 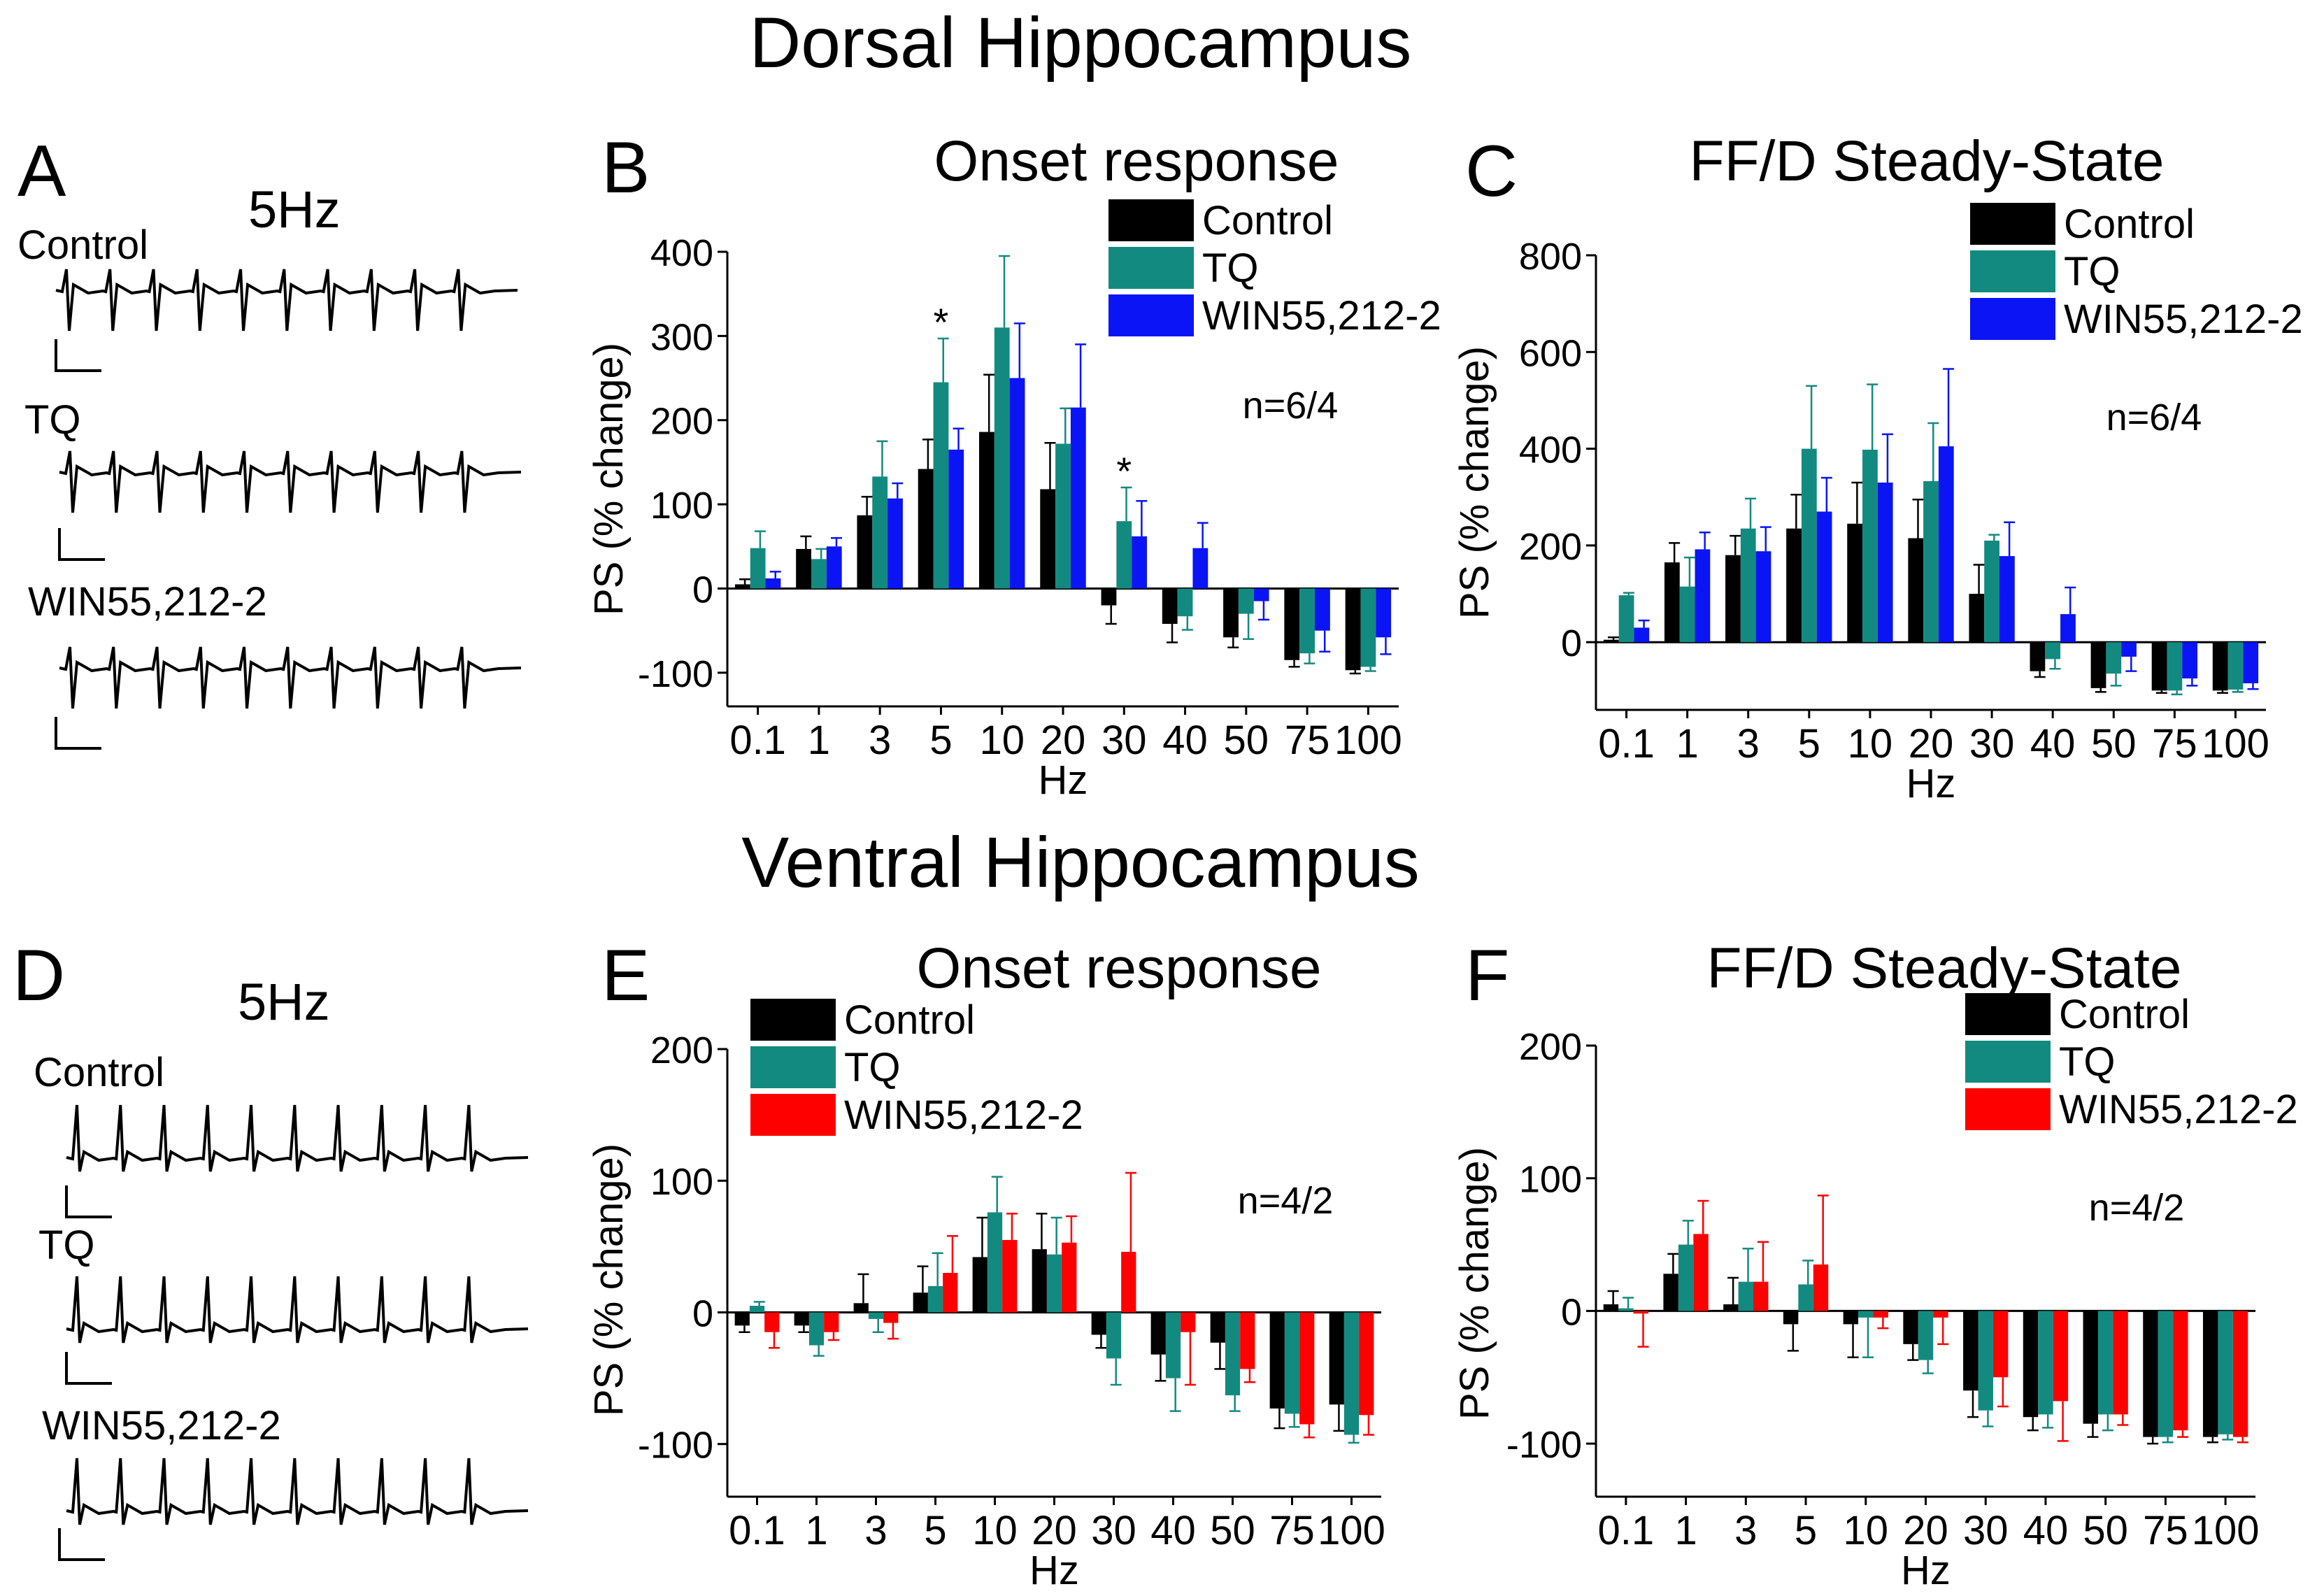 I want to click on trace-panel-a: A 5Hz Control TQ WIN55,212-2, so click(x=269, y=440).